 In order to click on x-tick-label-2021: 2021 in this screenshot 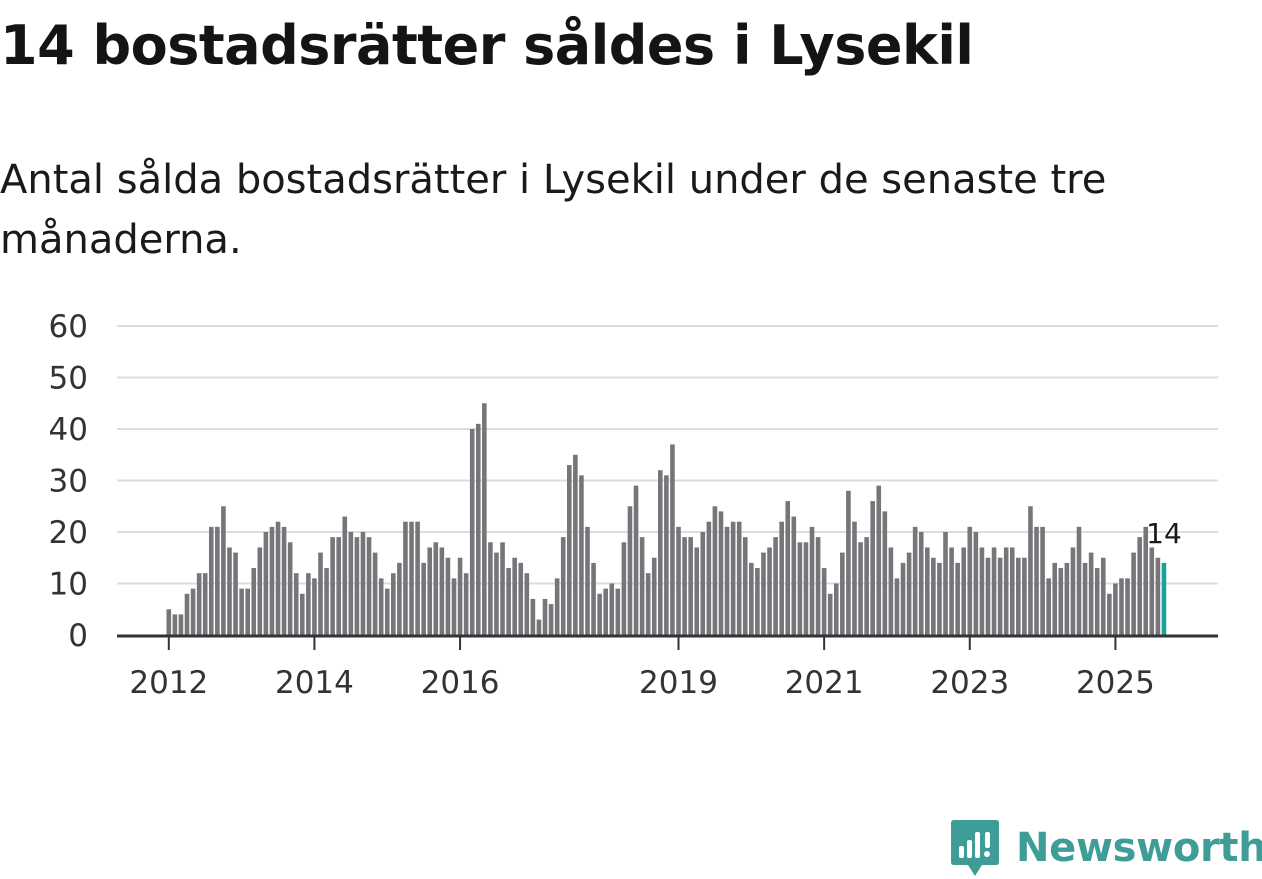, I will do `click(824, 683)`.